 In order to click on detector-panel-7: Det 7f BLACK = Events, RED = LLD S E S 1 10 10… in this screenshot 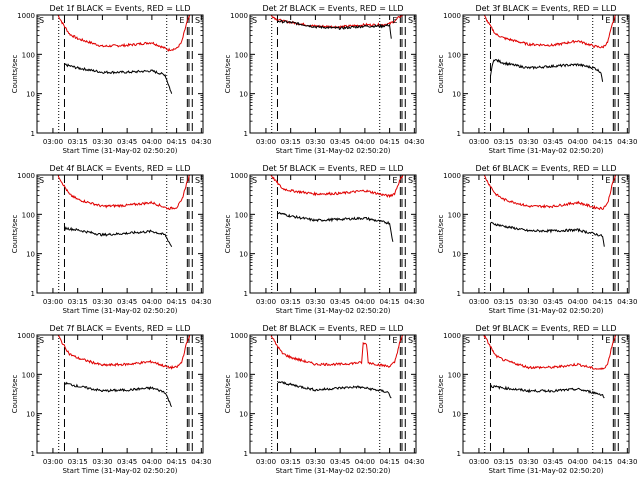, I will do `click(111, 399)`.